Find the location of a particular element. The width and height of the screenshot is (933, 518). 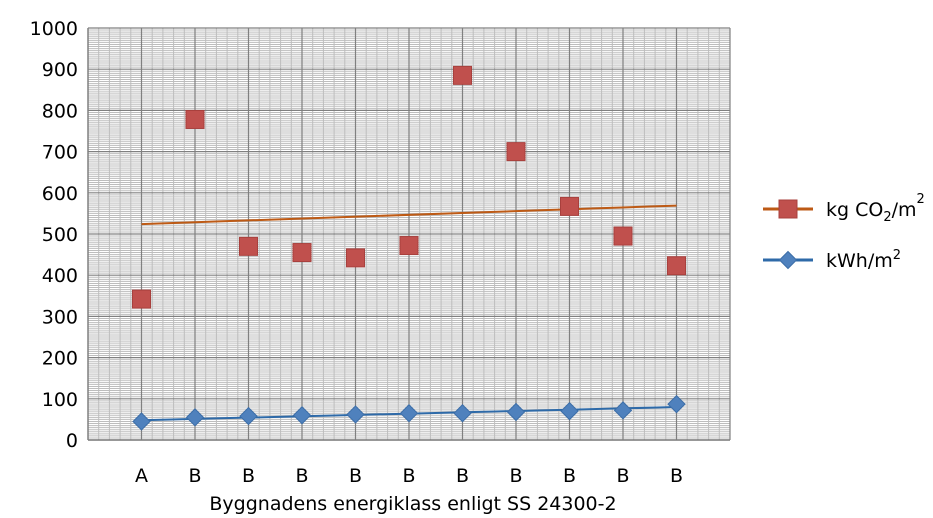

y-tick-label: 1000 is located at coordinates (54, 29).